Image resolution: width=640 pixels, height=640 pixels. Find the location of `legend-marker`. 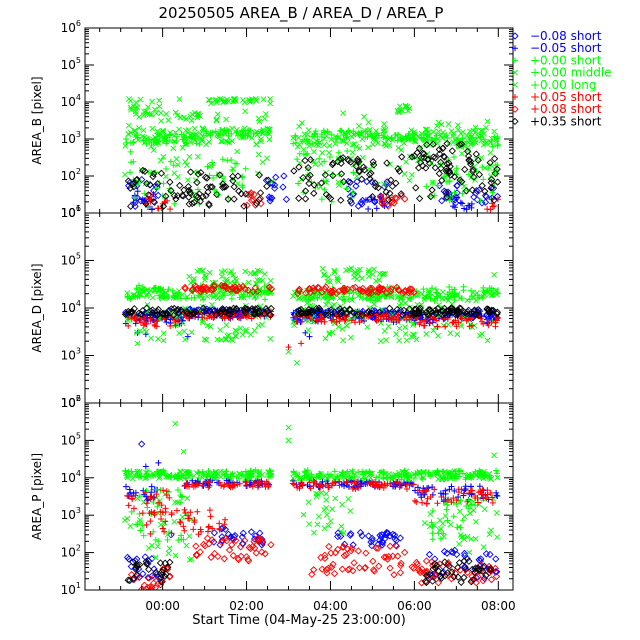

legend-marker is located at coordinates (515, 36).